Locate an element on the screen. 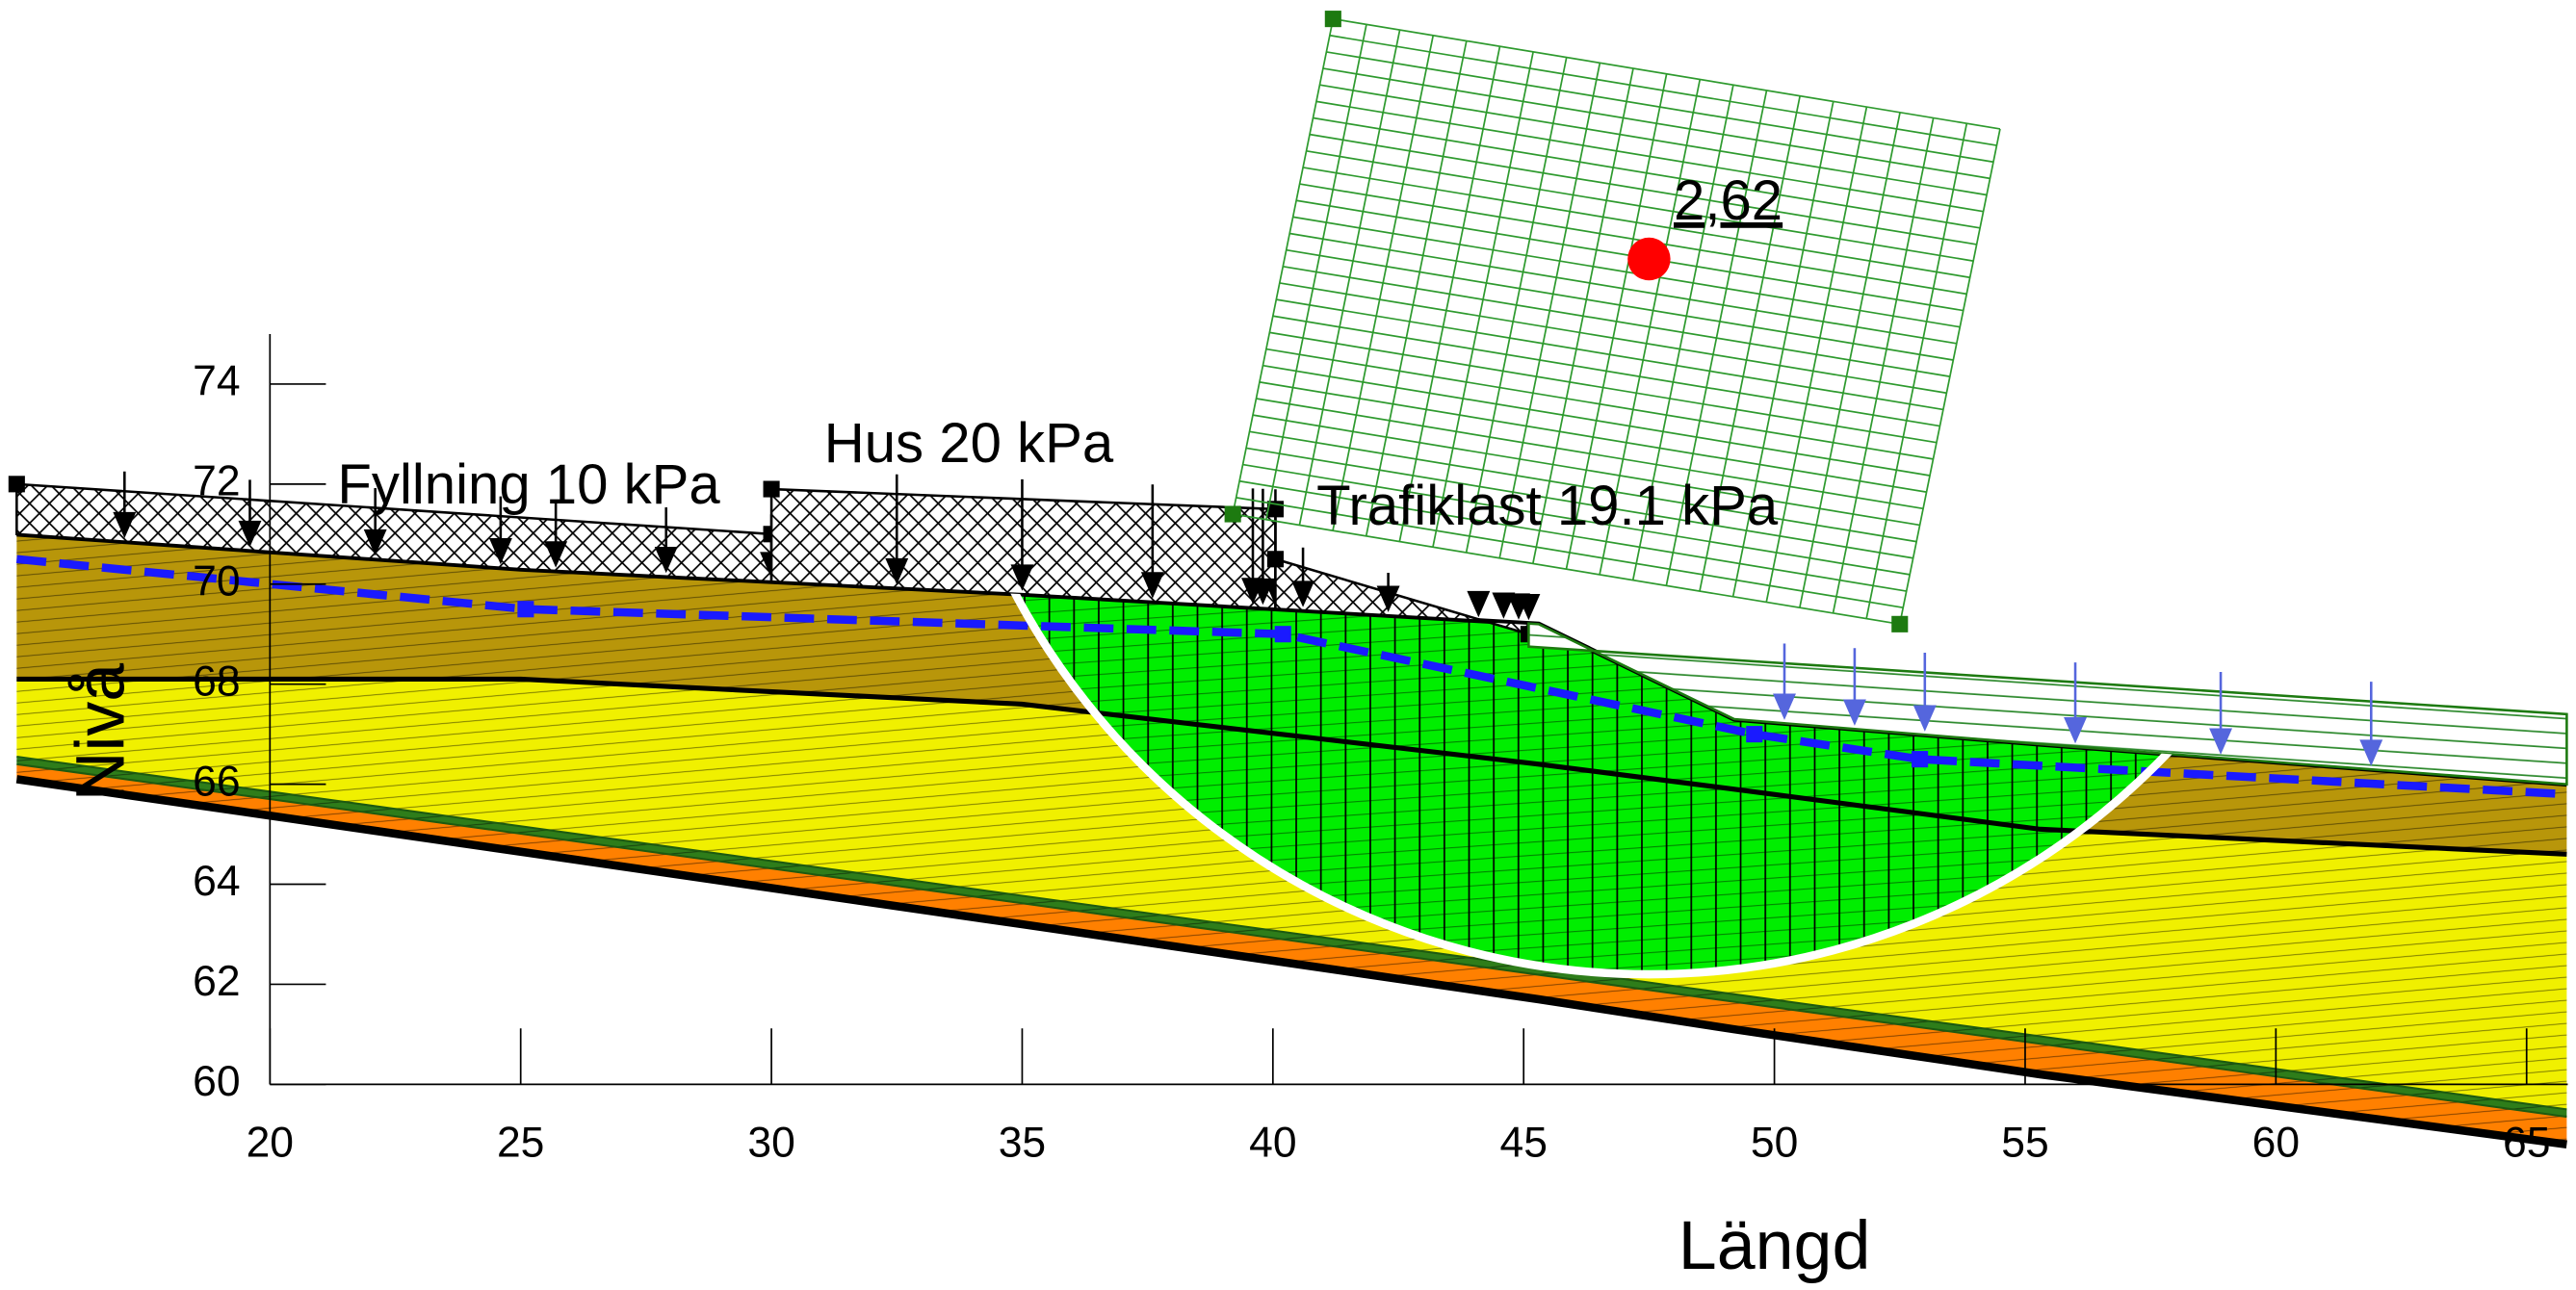  y-tick-label: 70 is located at coordinates (216, 581).